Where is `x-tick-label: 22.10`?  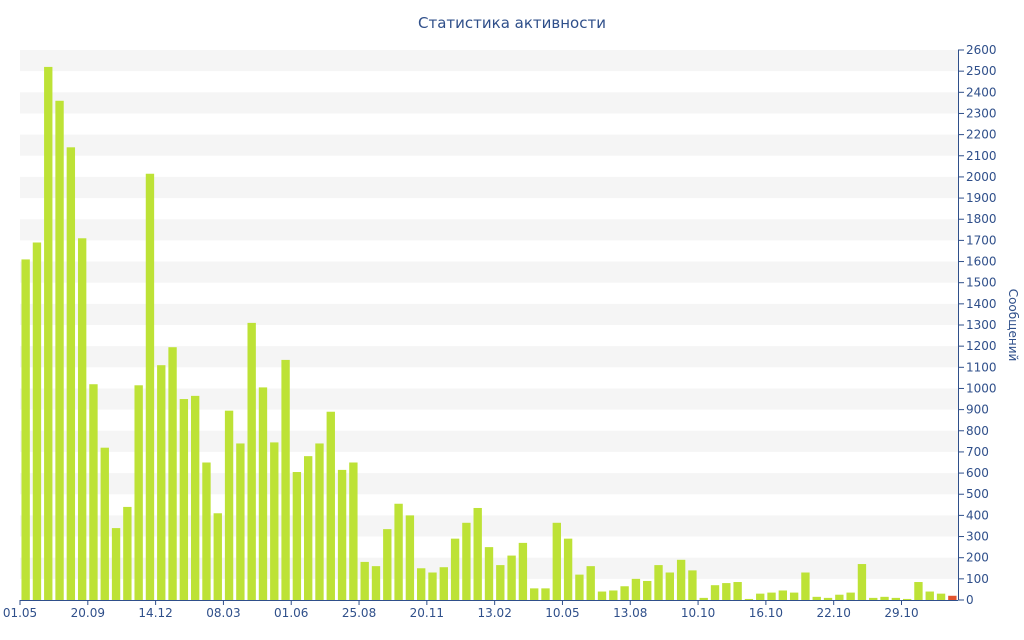
x-tick-label: 22.10 is located at coordinates (834, 613).